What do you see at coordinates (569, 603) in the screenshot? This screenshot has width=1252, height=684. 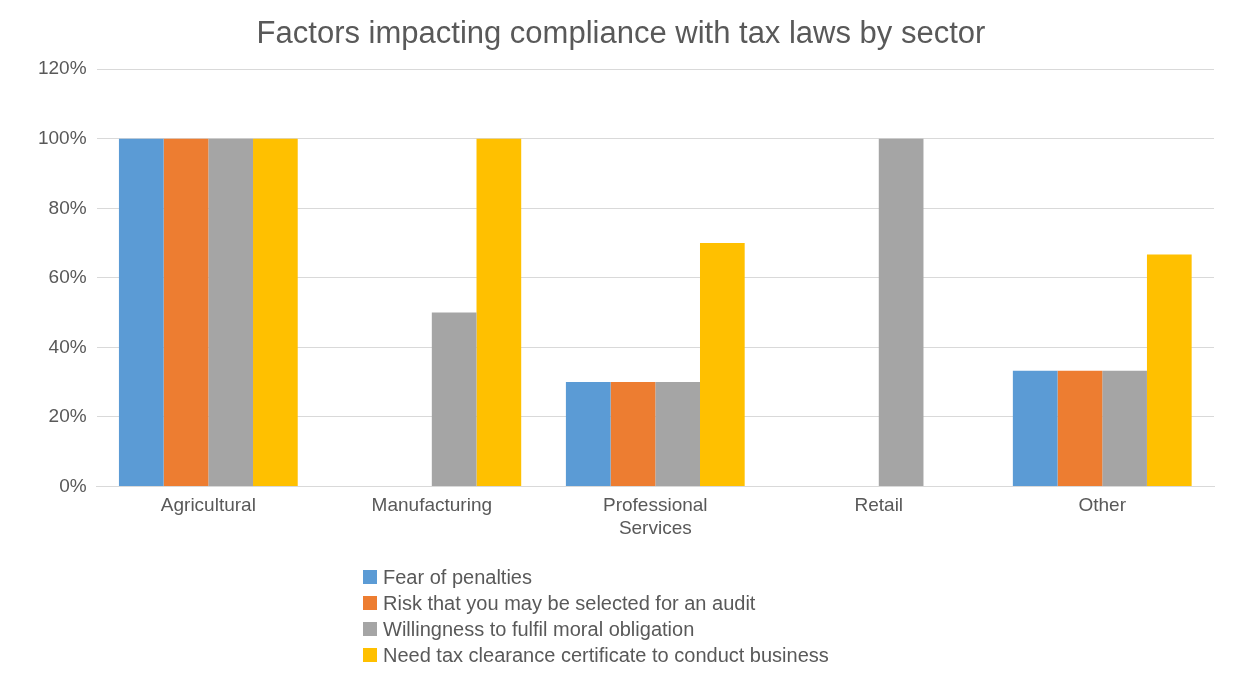 I see `legend-label: Risk that you may be selected for an audit` at bounding box center [569, 603].